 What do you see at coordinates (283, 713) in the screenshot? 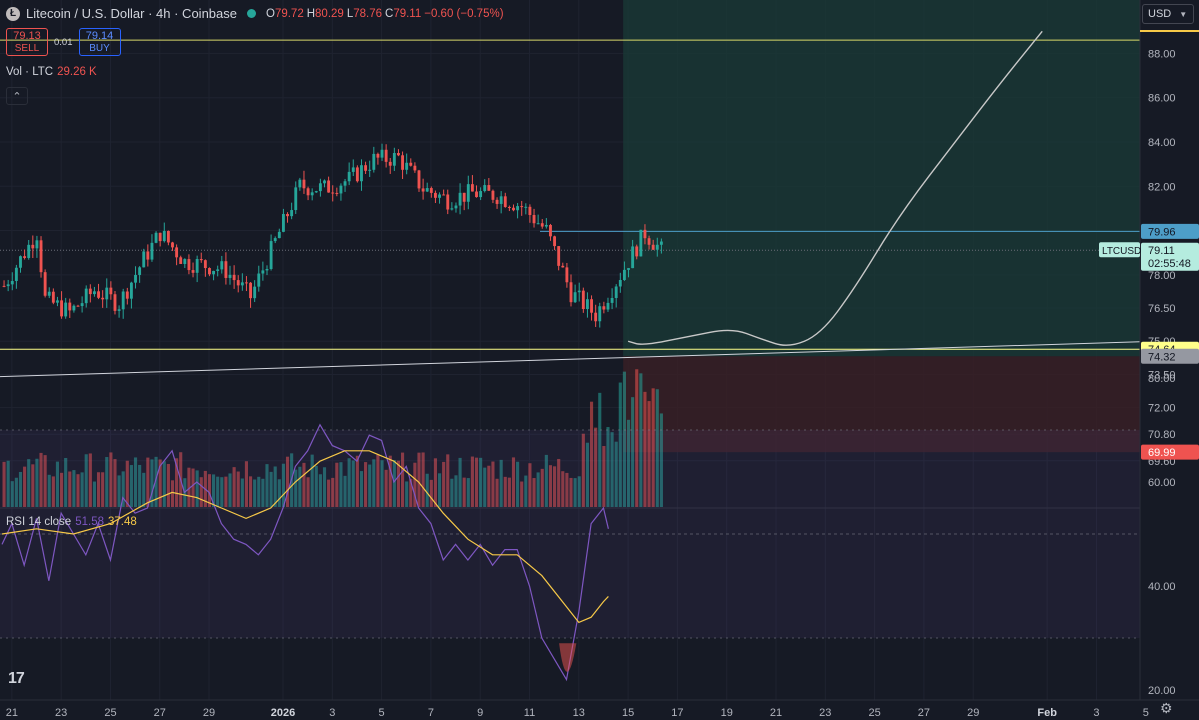
I see `time-tick-label: 2026` at bounding box center [283, 713].